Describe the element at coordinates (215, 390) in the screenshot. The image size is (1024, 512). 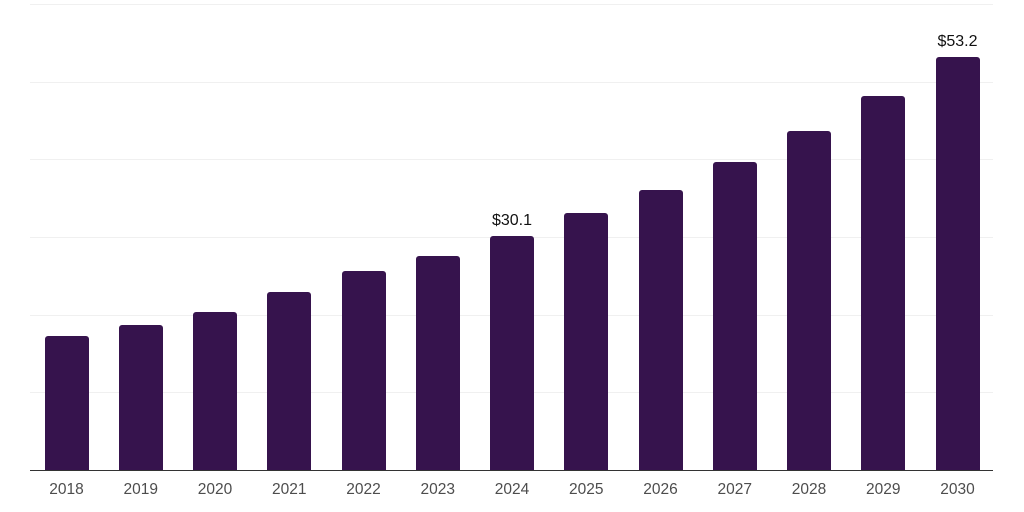
I see `bar-2020` at that location.